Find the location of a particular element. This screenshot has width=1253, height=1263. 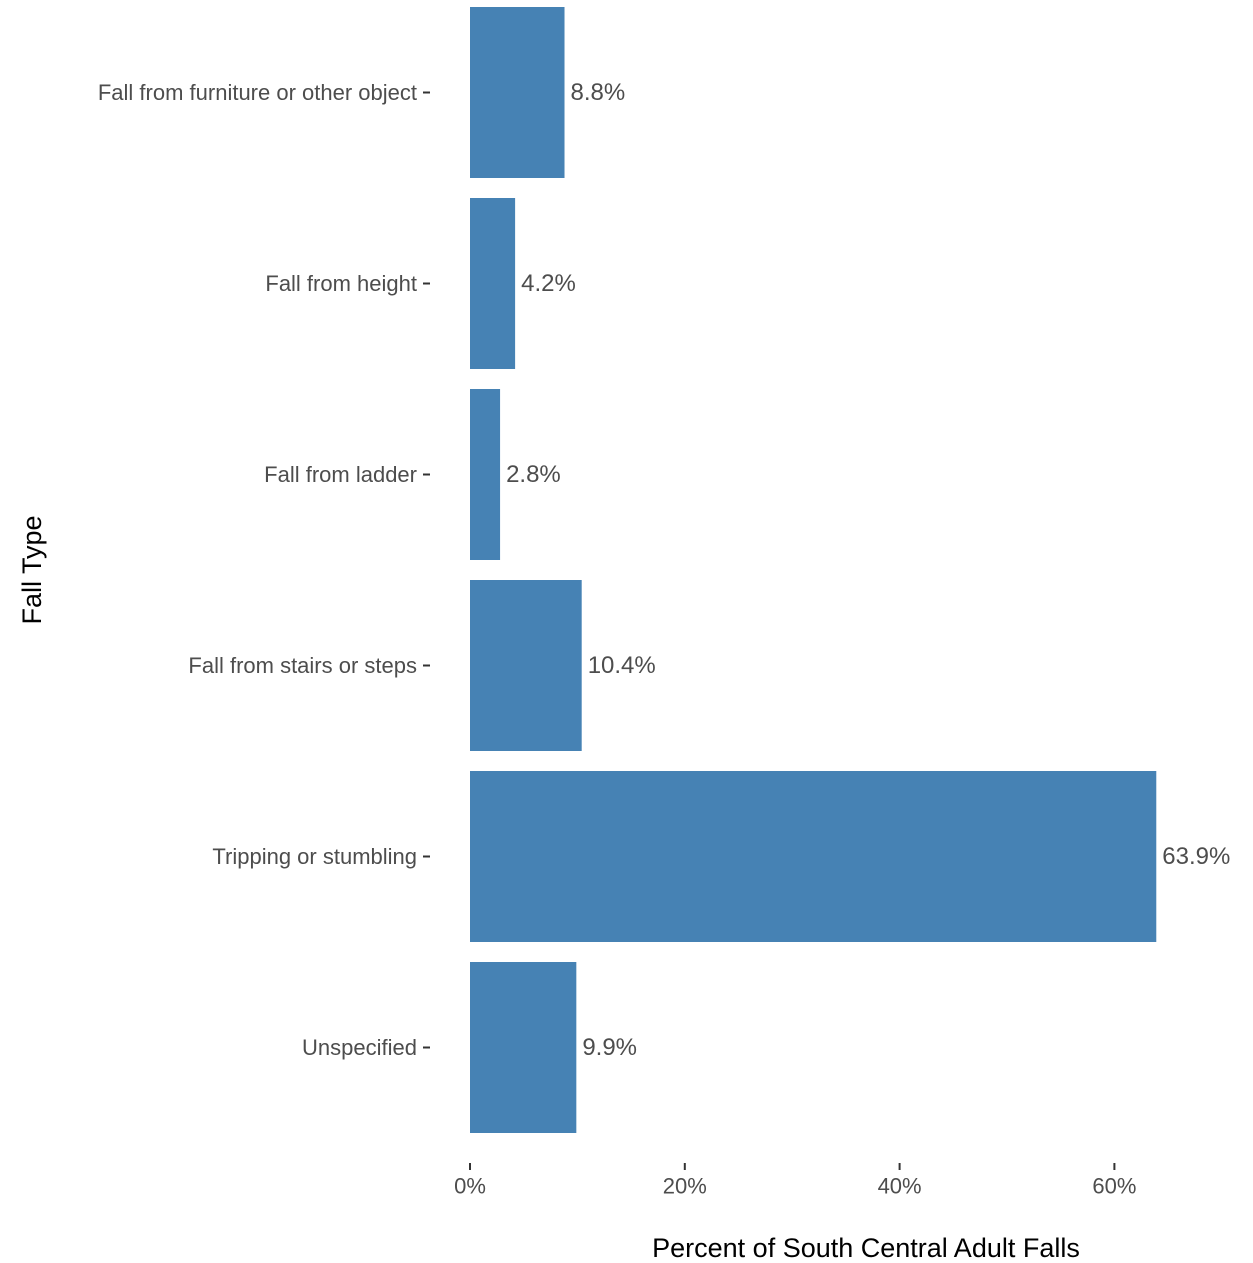

x-tick-label: 0% is located at coordinates (470, 1186).